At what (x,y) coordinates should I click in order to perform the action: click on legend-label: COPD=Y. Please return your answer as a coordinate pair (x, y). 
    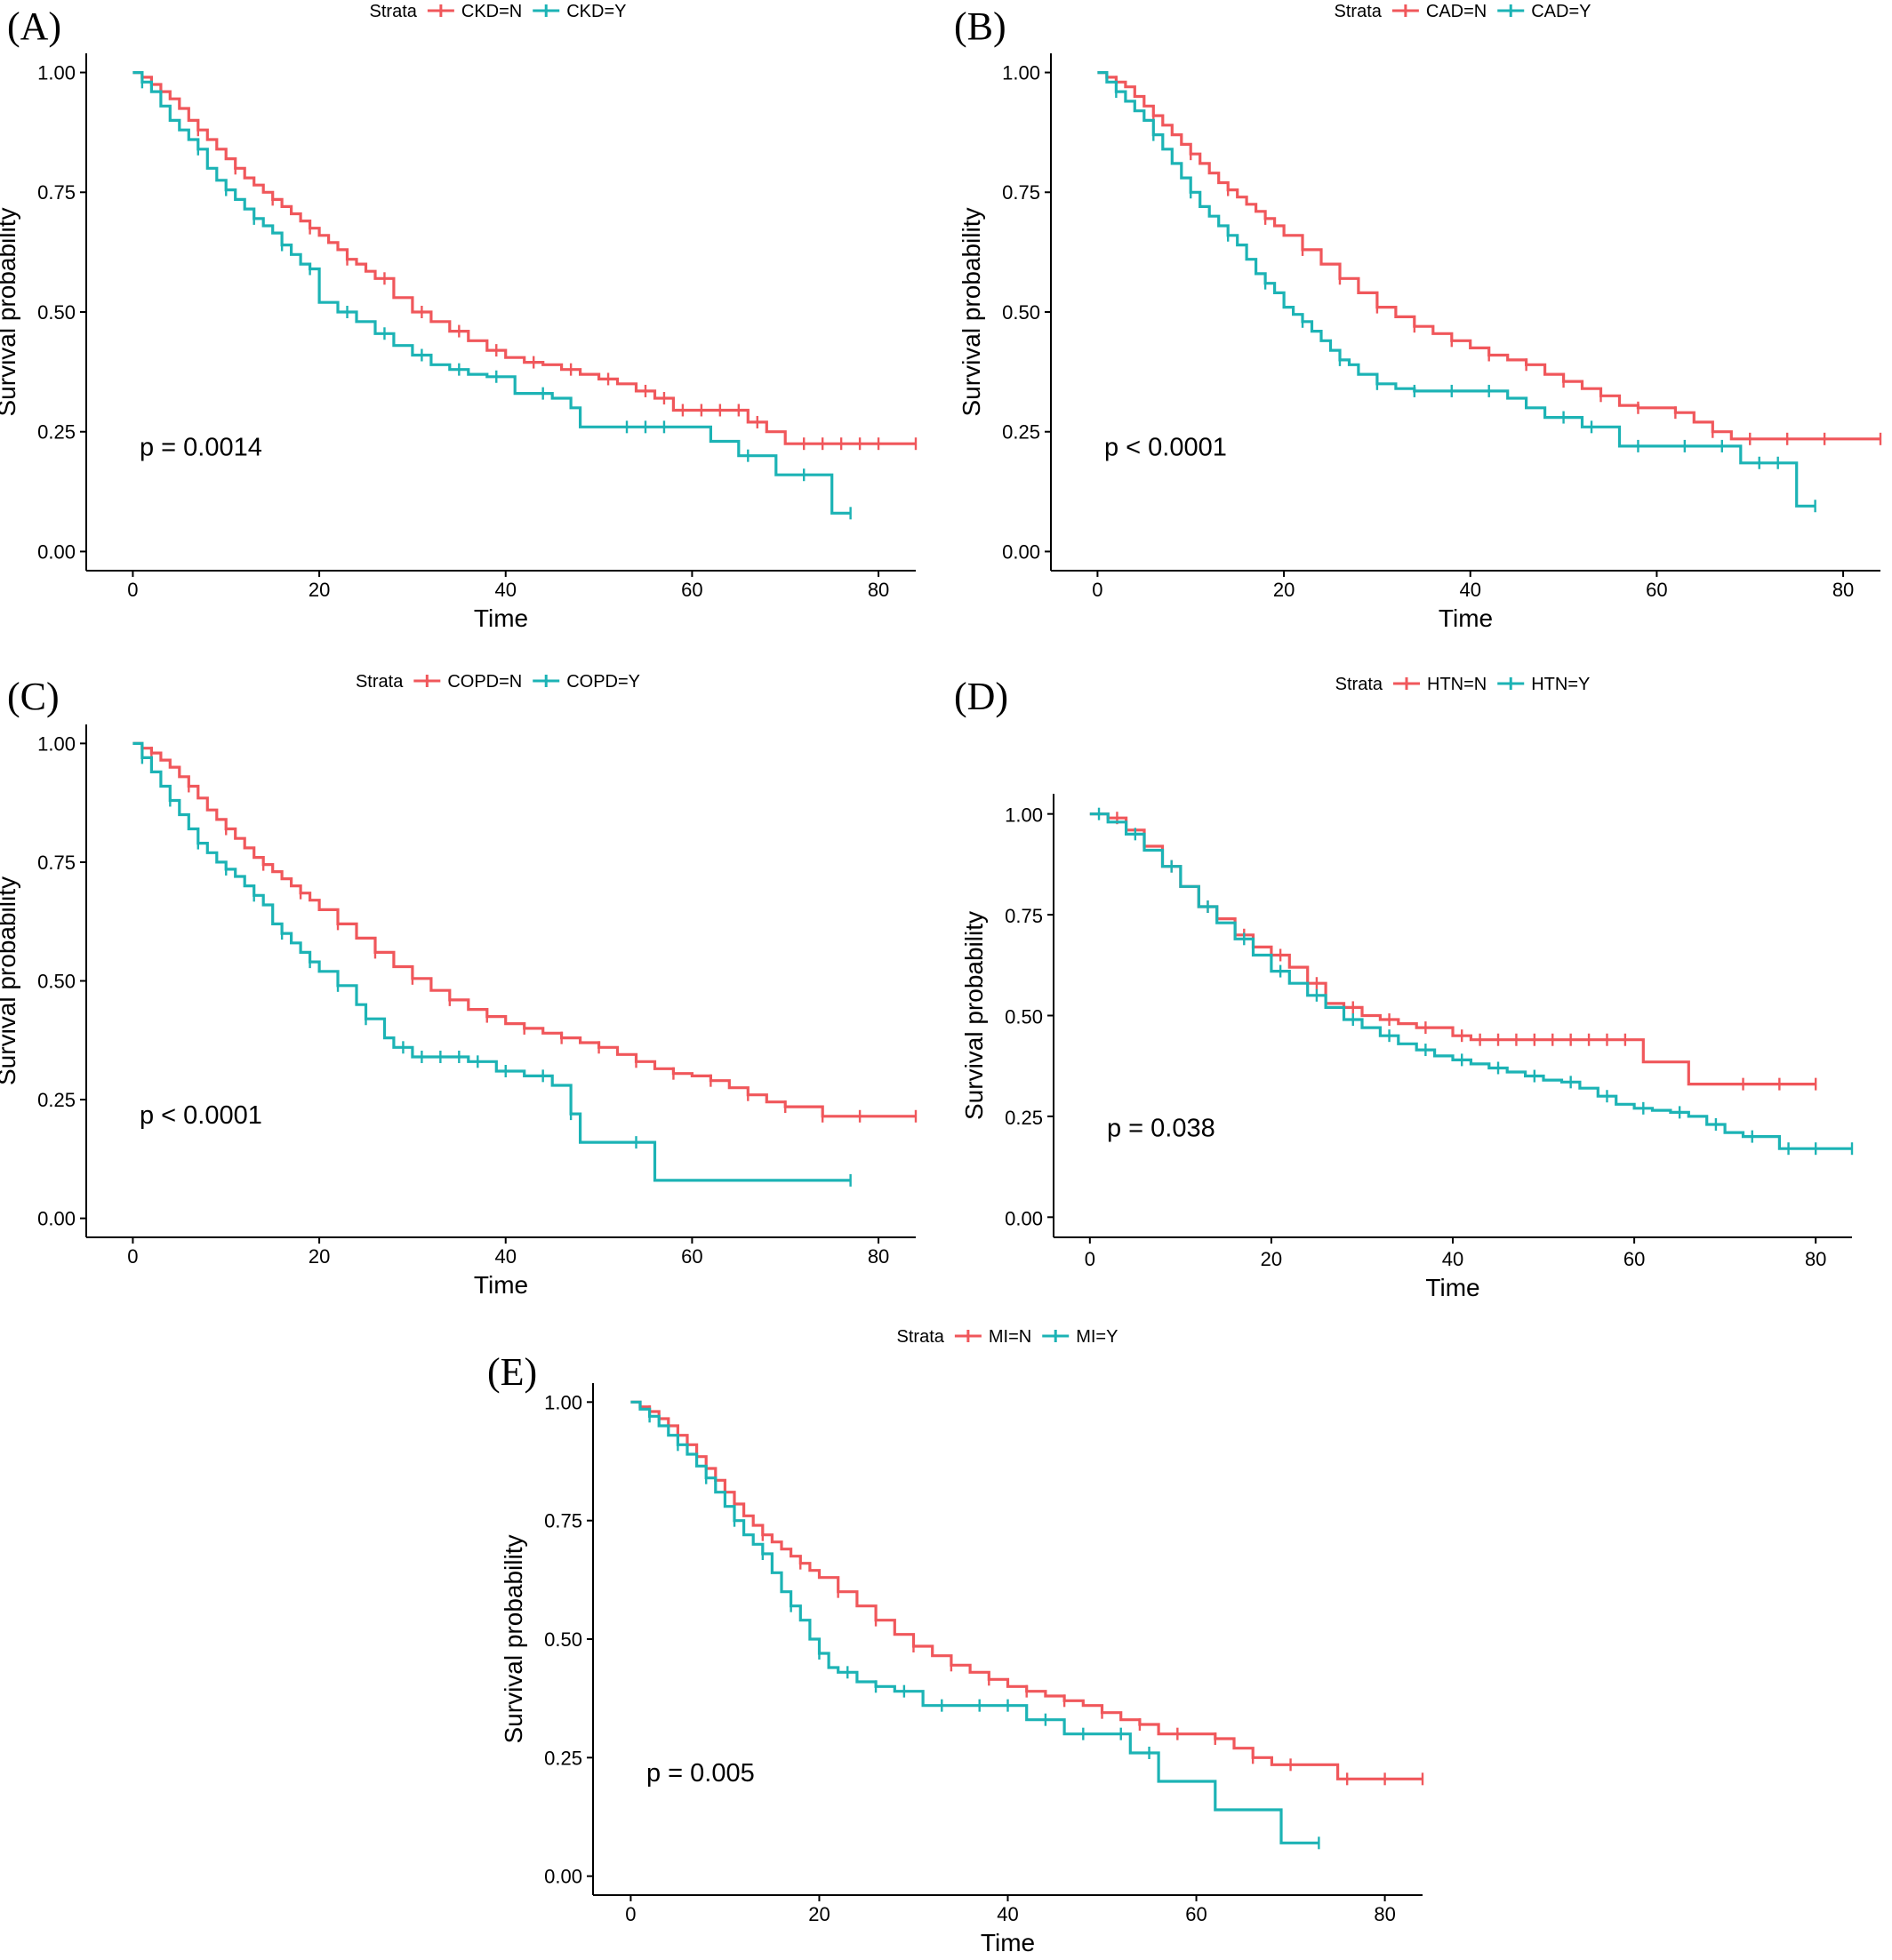
    Looking at the image, I should click on (603, 682).